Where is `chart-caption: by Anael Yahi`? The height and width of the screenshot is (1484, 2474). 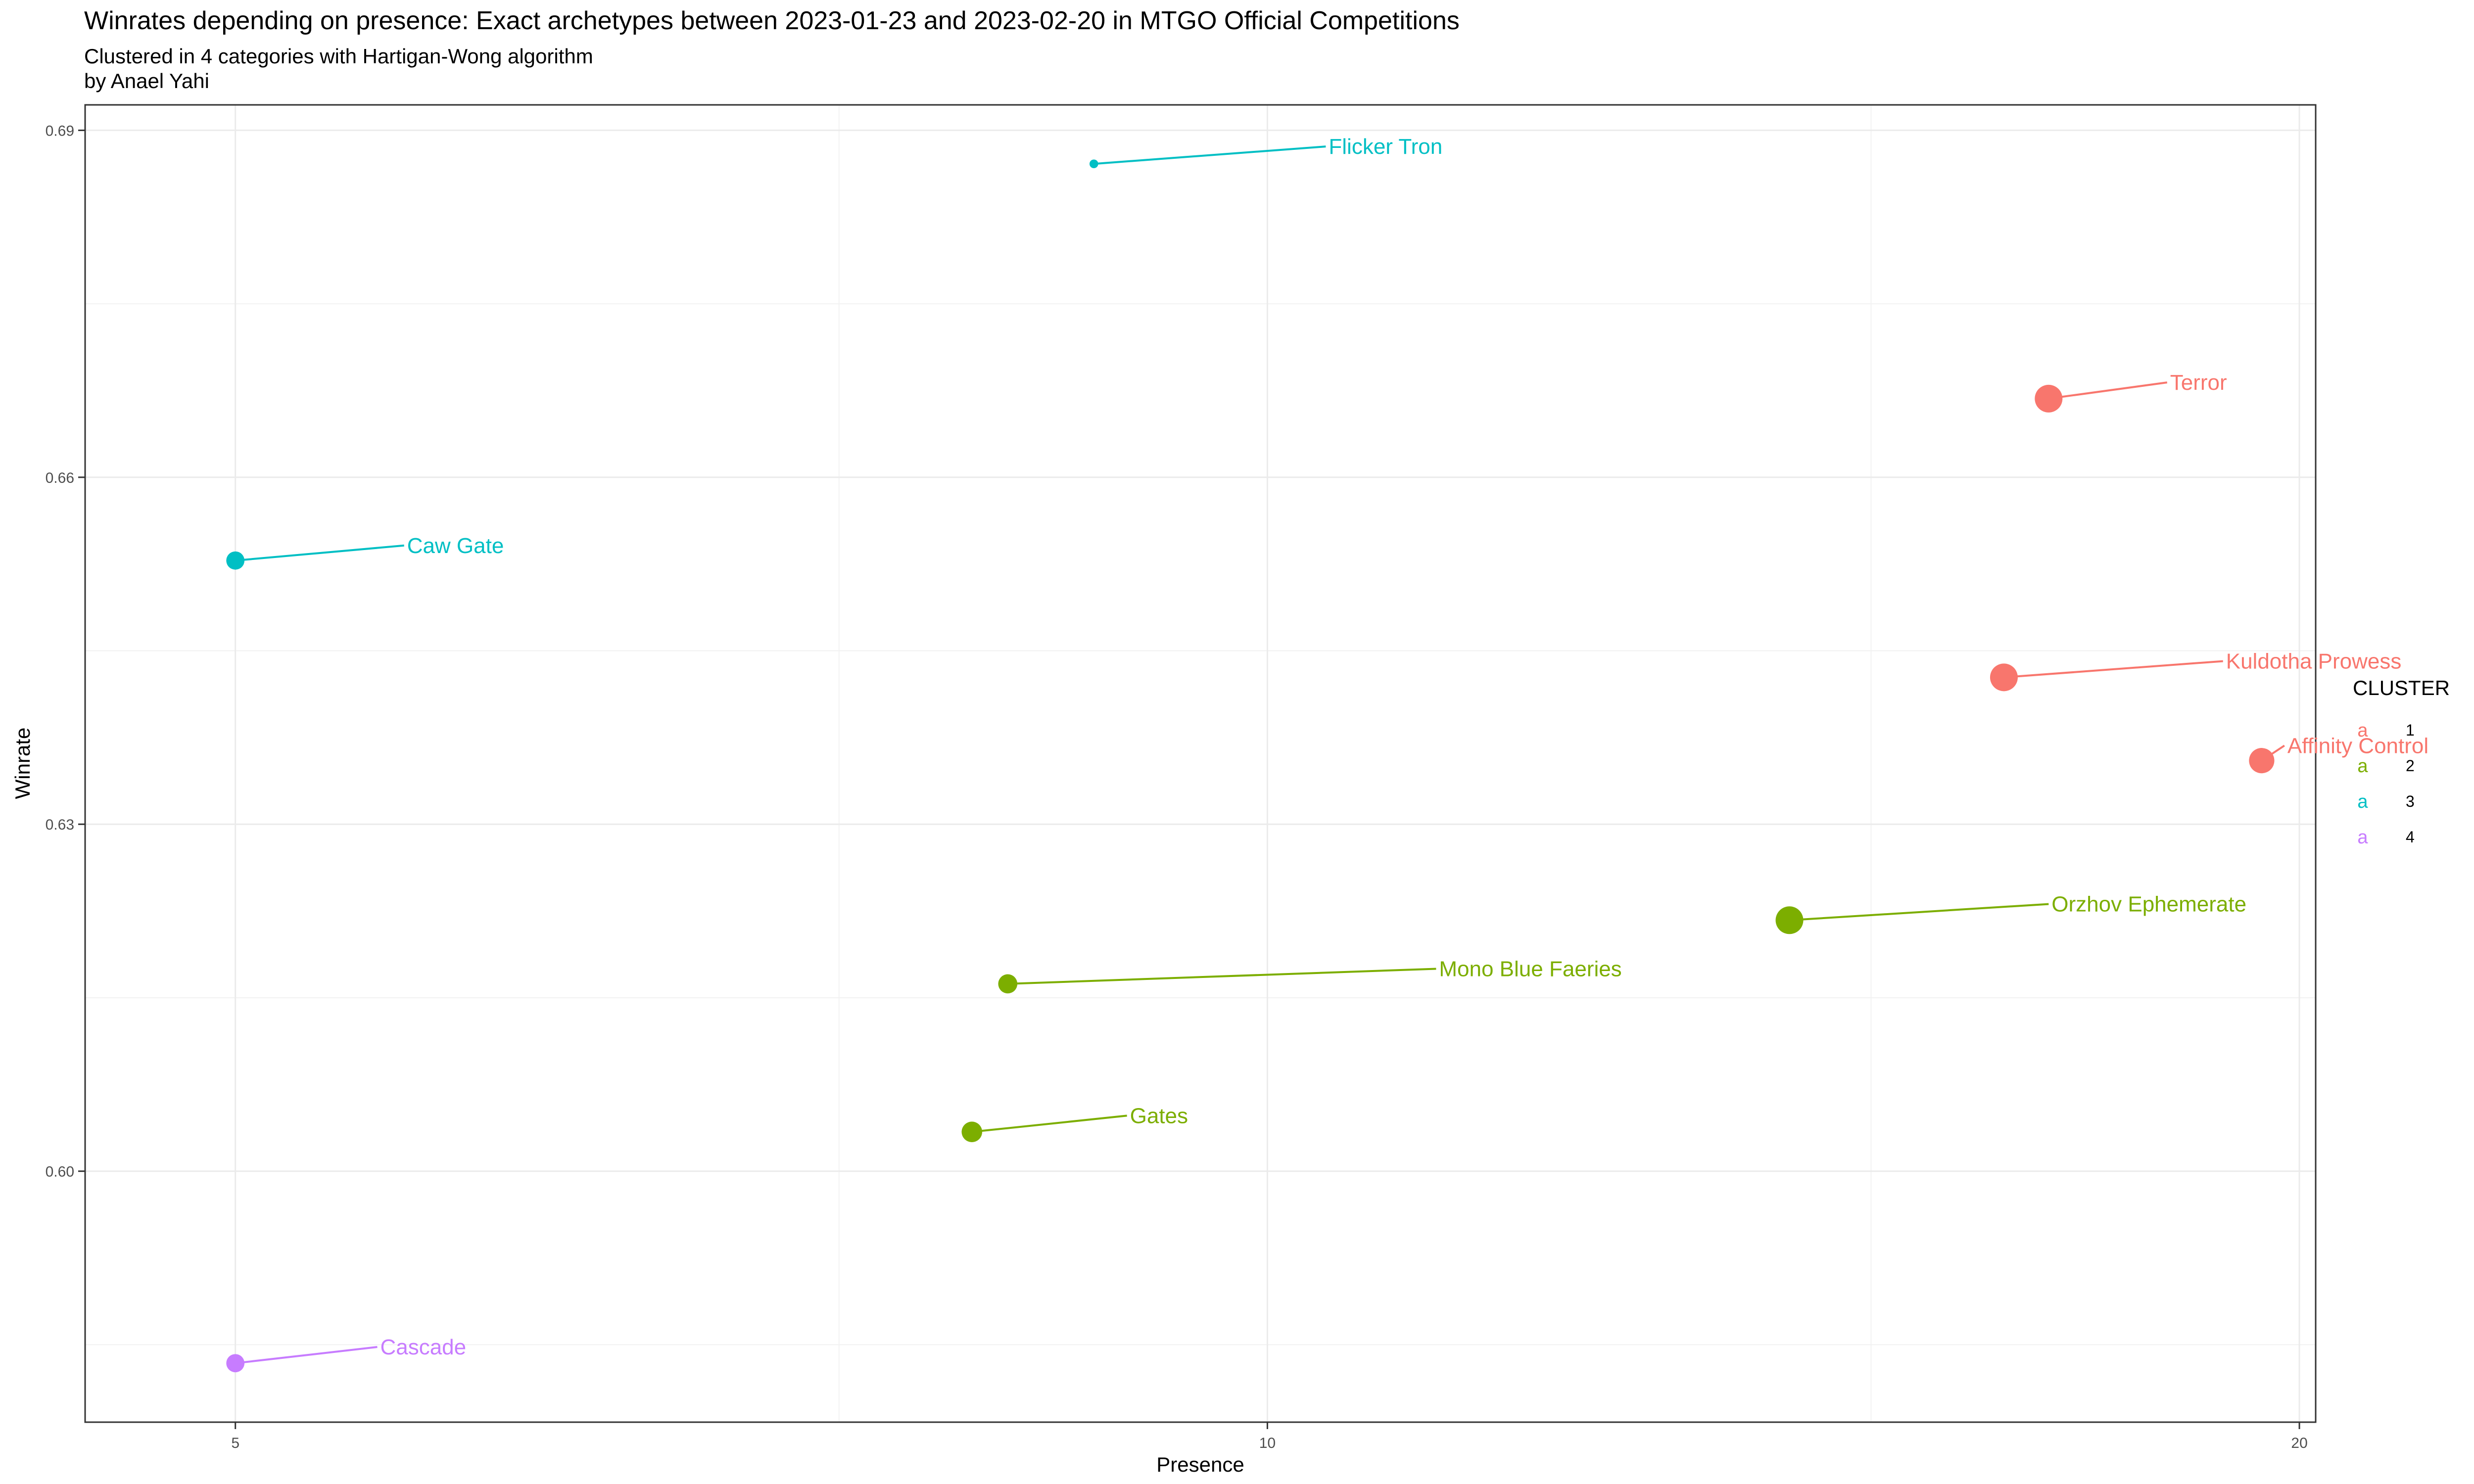
chart-caption: by Anael Yahi is located at coordinates (147, 81).